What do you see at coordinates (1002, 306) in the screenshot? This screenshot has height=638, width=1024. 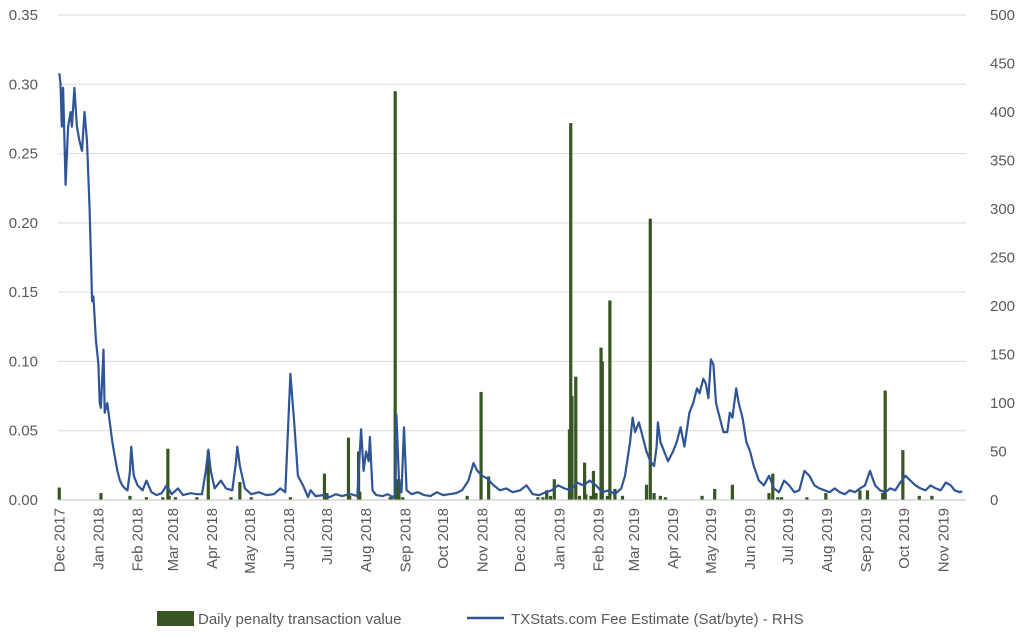 I see `right-tick-label: 200` at bounding box center [1002, 306].